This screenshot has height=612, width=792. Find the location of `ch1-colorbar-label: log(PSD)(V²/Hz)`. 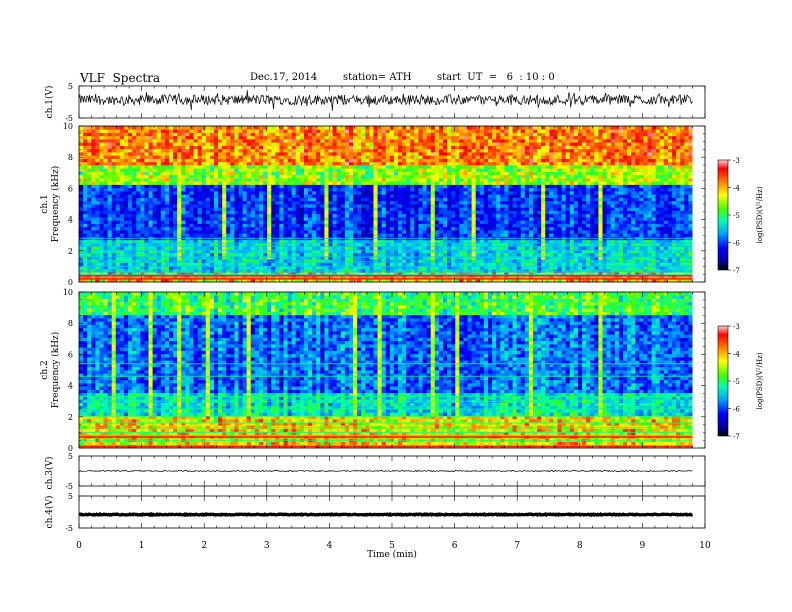

ch1-colorbar-label: log(PSD)(V²/Hz) is located at coordinates (760, 214).